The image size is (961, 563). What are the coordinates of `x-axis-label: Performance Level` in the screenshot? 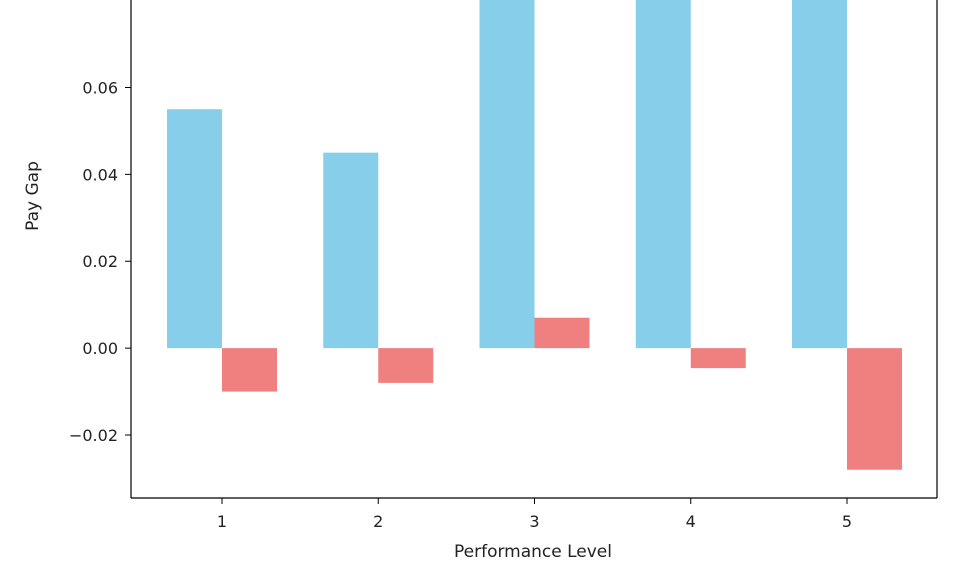 It's located at (533, 552).